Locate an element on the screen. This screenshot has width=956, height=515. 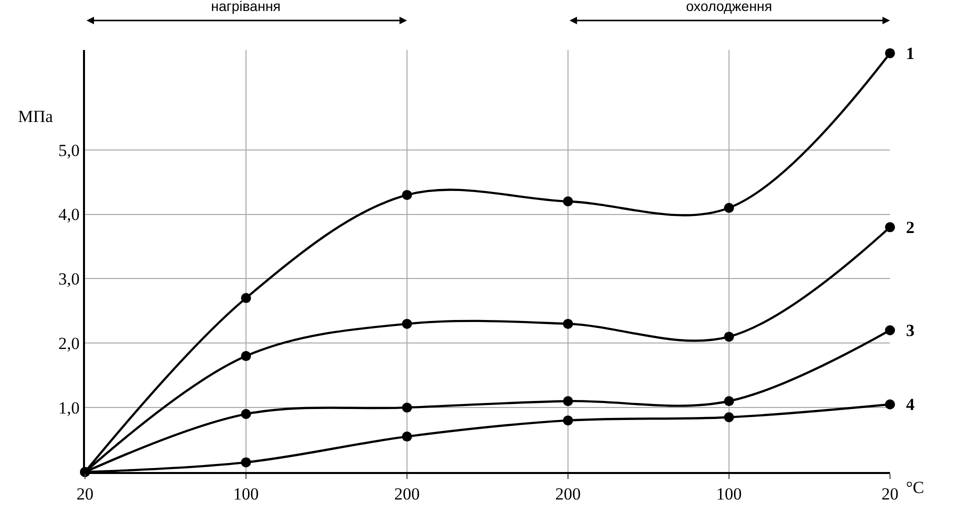
series-label: 3 is located at coordinates (910, 330).